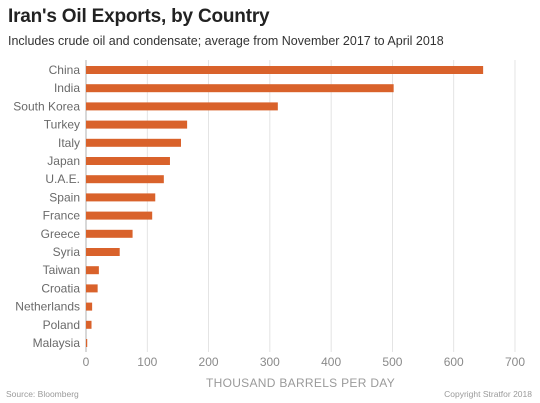  I want to click on x-tick-label: 700, so click(515, 362).